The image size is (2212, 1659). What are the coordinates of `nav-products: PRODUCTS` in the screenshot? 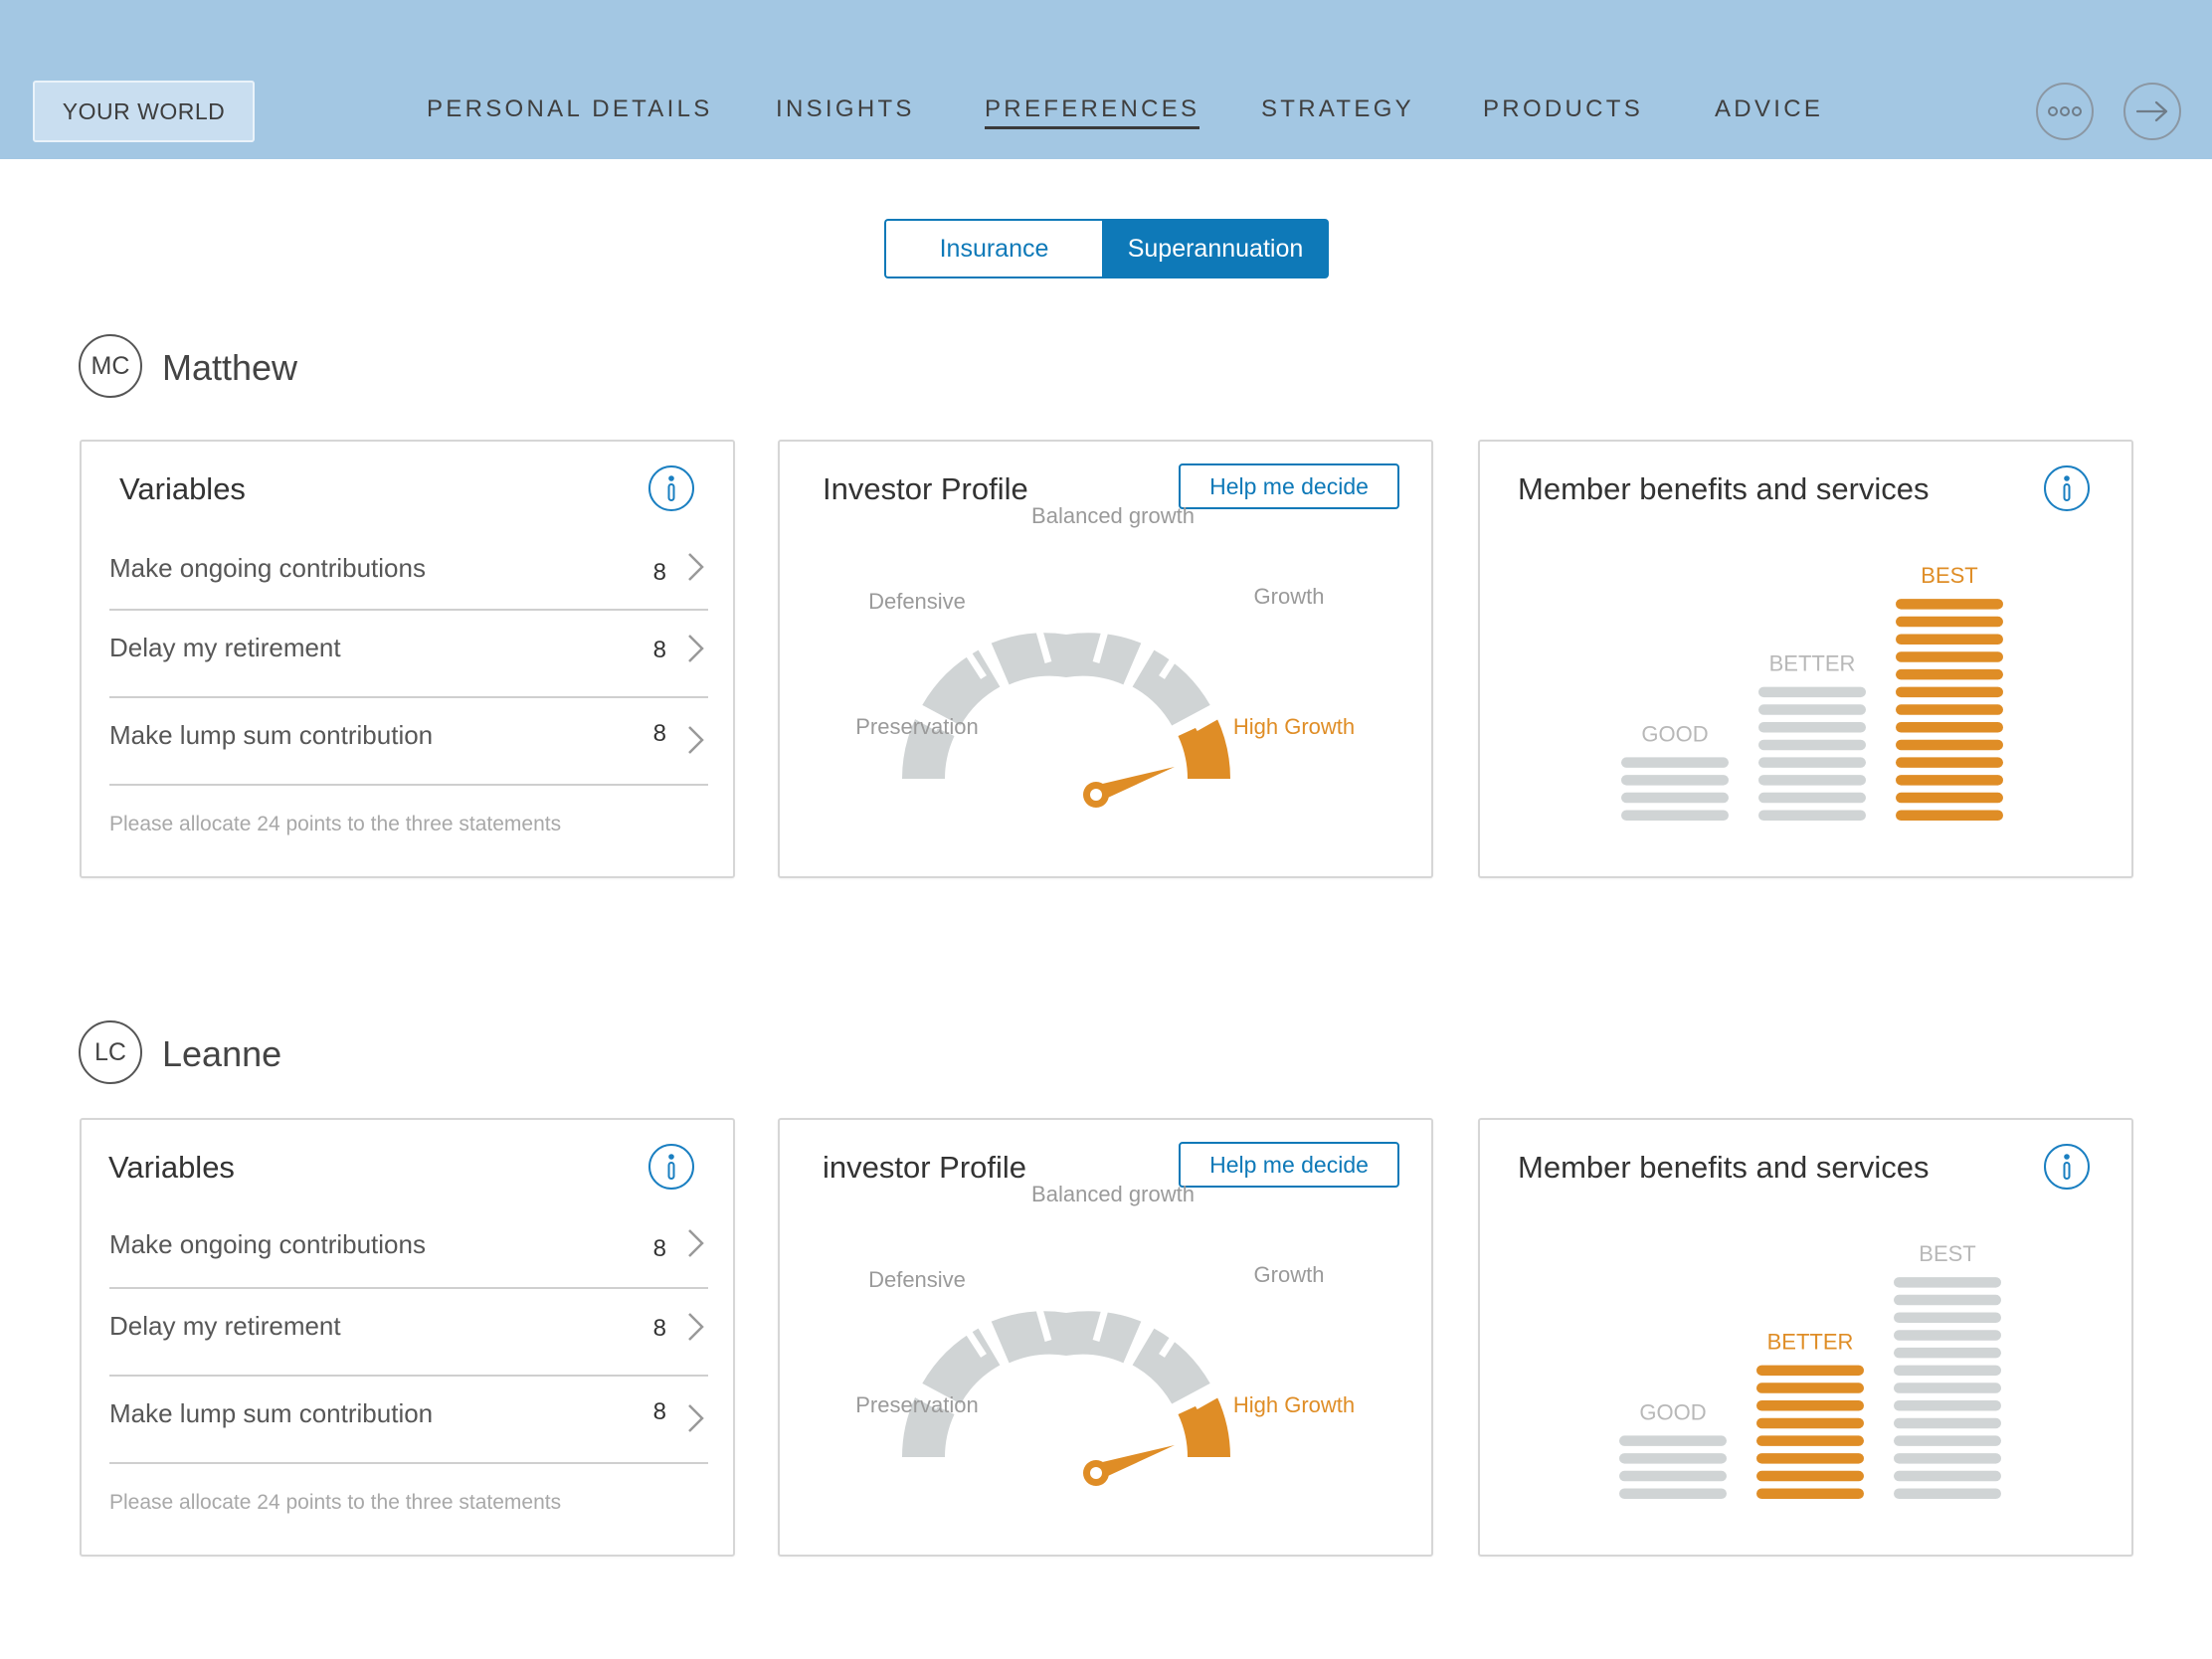 It's located at (1563, 108).